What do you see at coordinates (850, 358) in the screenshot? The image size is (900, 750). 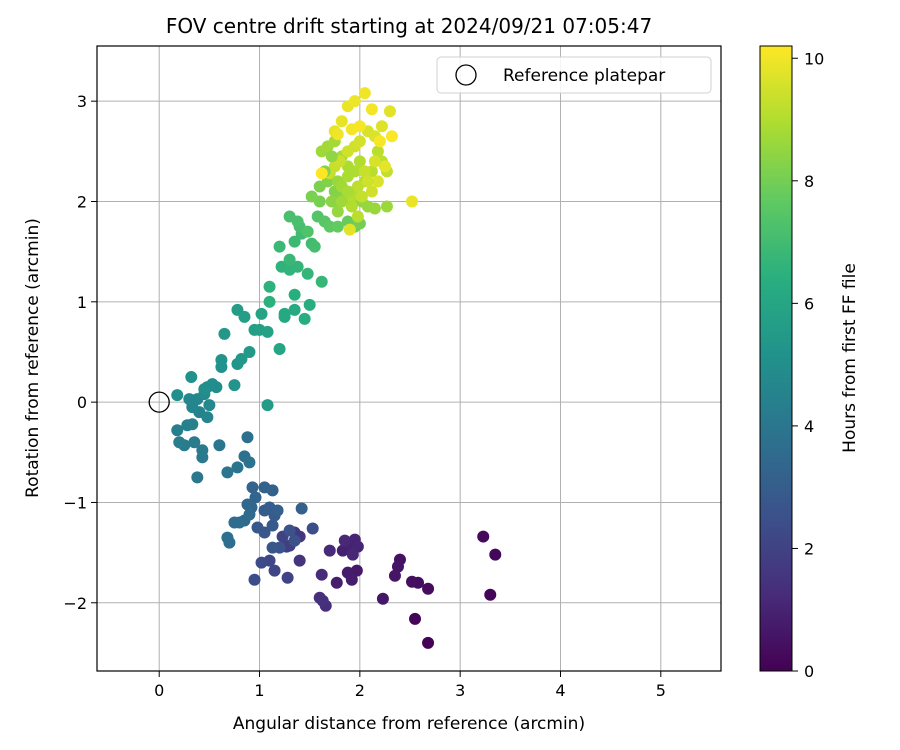 I see `colorbar-label: Hours from first FF file` at bounding box center [850, 358].